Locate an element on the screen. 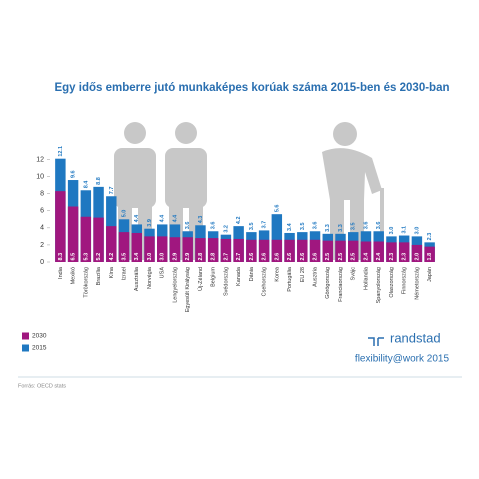 The image size is (479, 479). value-label: 5.6 is located at coordinates (277, 209).